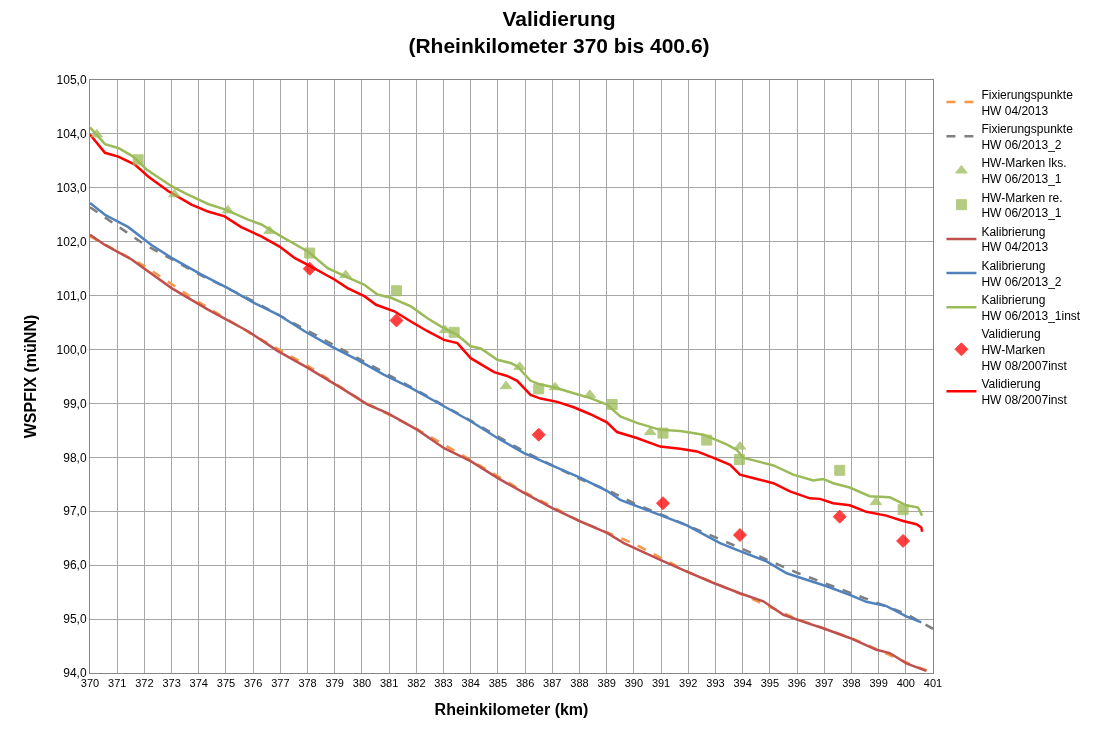  I want to click on x-tick-label: 400, so click(905, 683).